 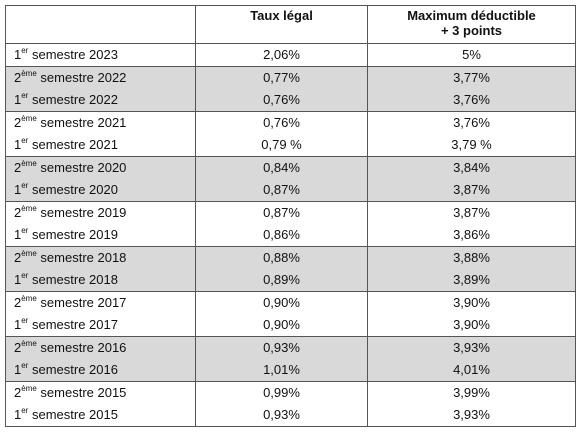 I want to click on table-row: 2ème semestre 2019 0,87% 3,87%, so click(x=290, y=212).